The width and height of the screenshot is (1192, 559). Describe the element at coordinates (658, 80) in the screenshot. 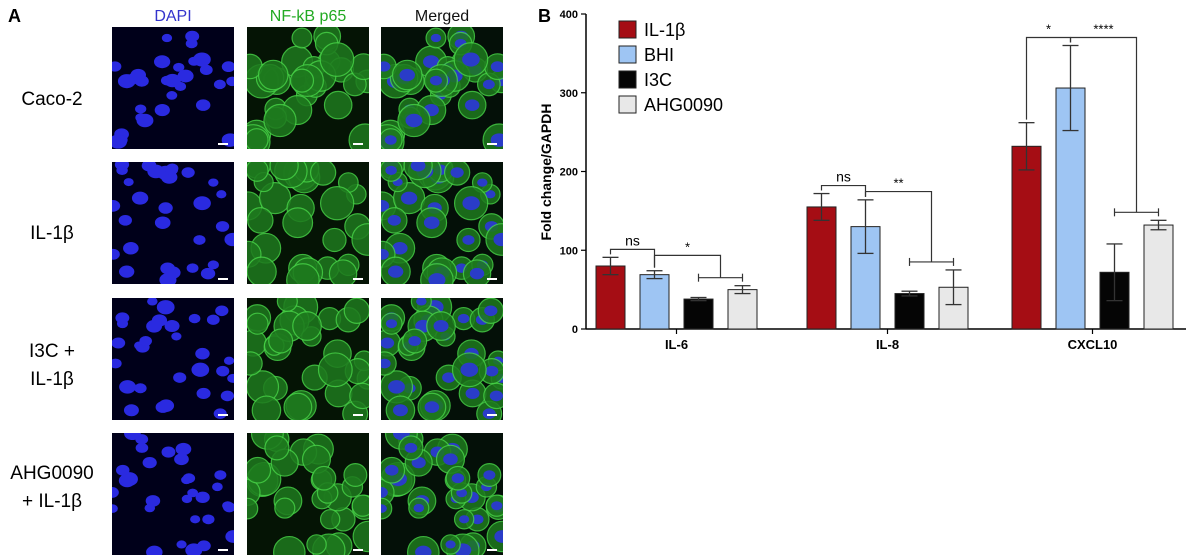

I see `legend-label: I3C` at that location.